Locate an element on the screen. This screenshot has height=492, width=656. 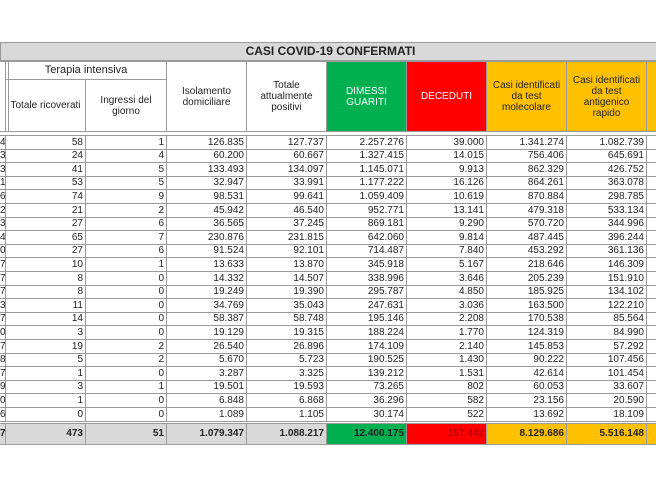
table-cell: 7.840 is located at coordinates (446, 251).